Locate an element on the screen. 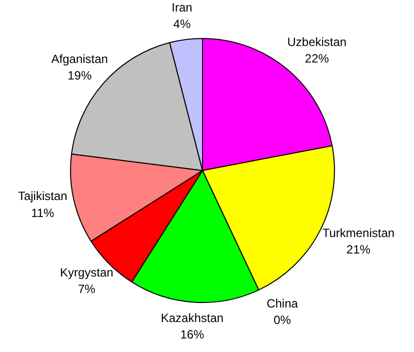 Image resolution: width=414 pixels, height=352 pixels. slice-label: Tajikistan is located at coordinates (43, 196).